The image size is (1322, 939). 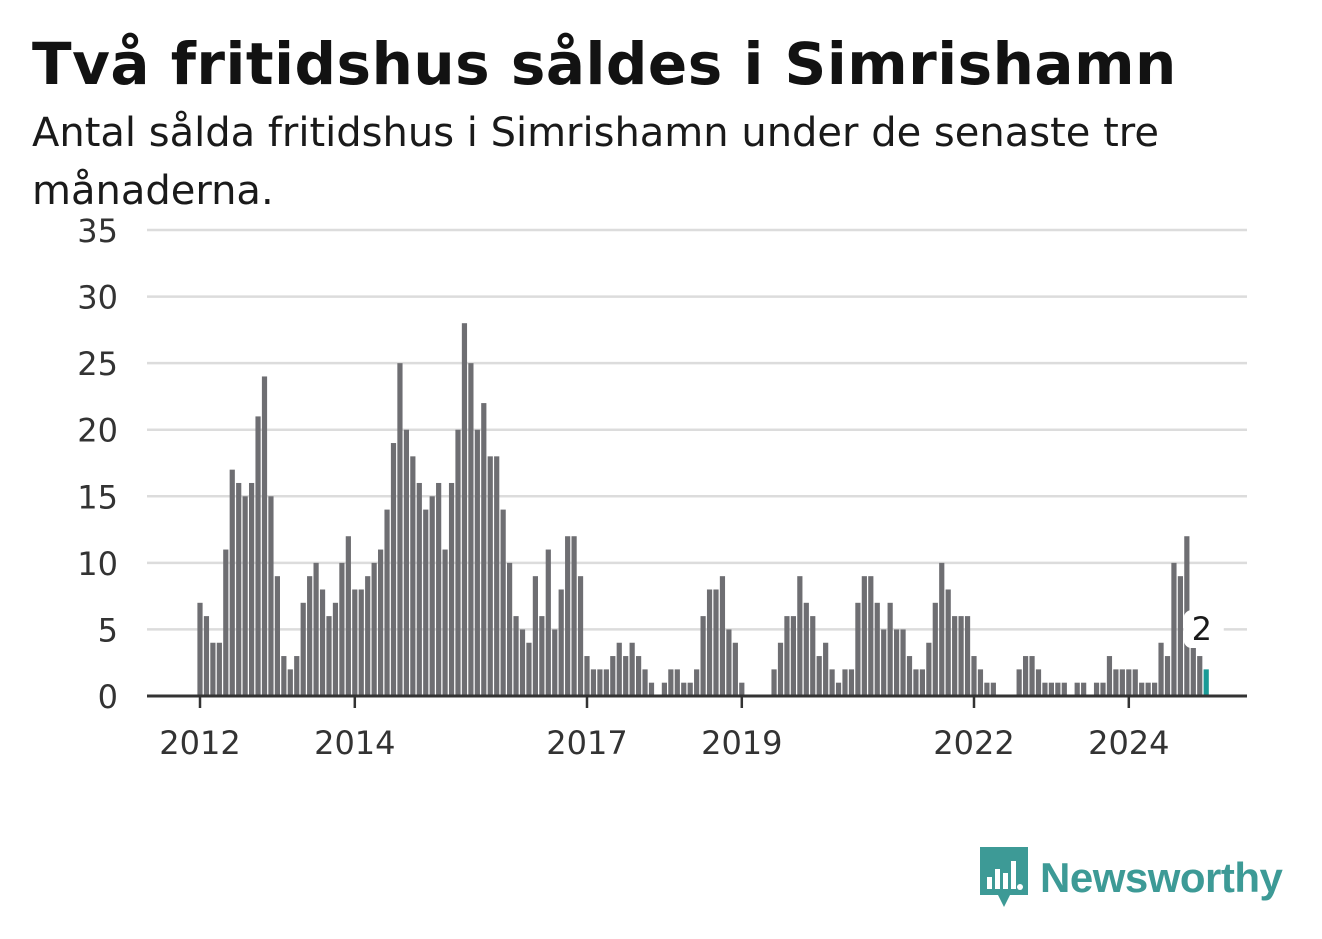 What do you see at coordinates (108, 697) in the screenshot?
I see `y-tick-label: 0` at bounding box center [108, 697].